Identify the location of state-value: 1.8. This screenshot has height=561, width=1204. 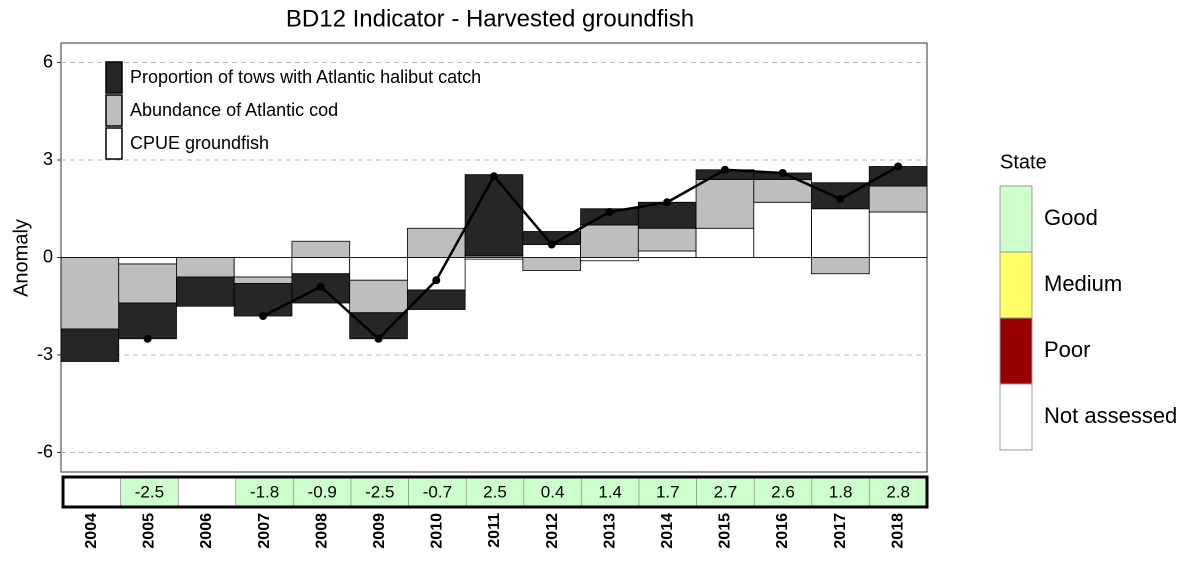
(841, 491).